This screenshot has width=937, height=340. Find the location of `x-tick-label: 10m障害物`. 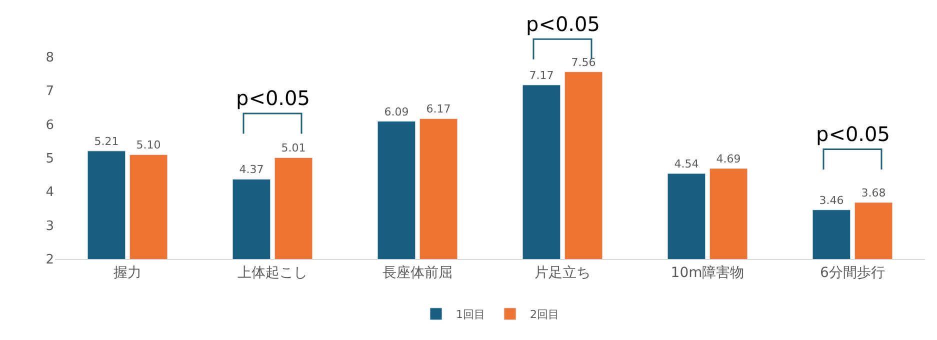

x-tick-label: 10m障害物 is located at coordinates (707, 272).